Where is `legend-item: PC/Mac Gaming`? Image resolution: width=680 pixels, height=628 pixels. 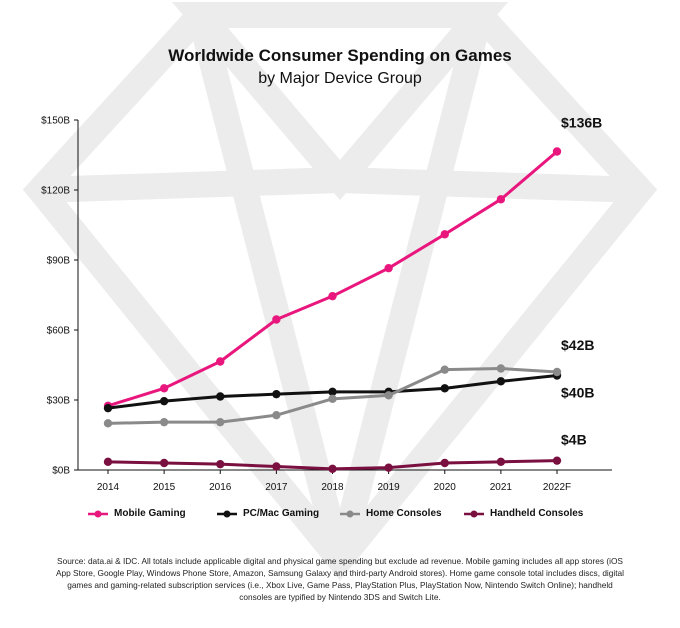 legend-item: PC/Mac Gaming is located at coordinates (268, 513).